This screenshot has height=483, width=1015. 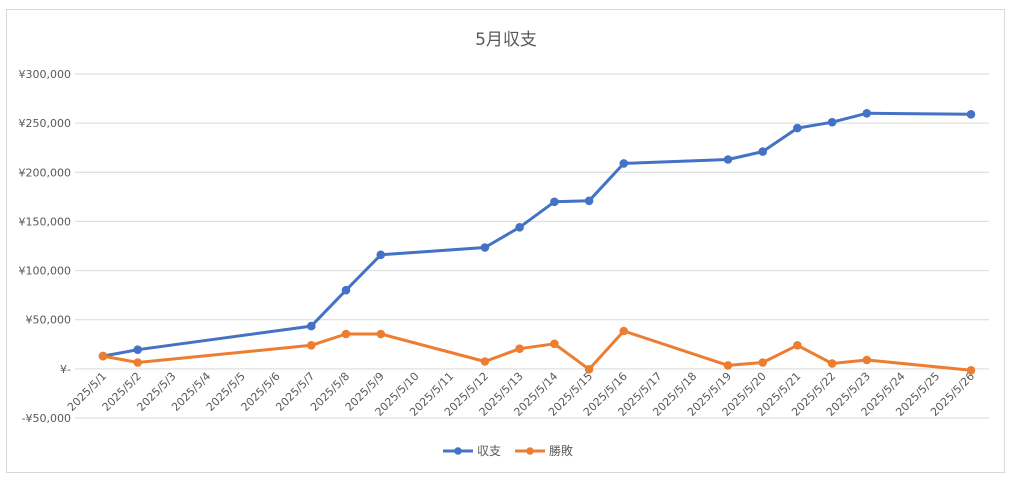 What do you see at coordinates (45, 172) in the screenshot?
I see `y-tick-label: ¥200,000` at bounding box center [45, 172].